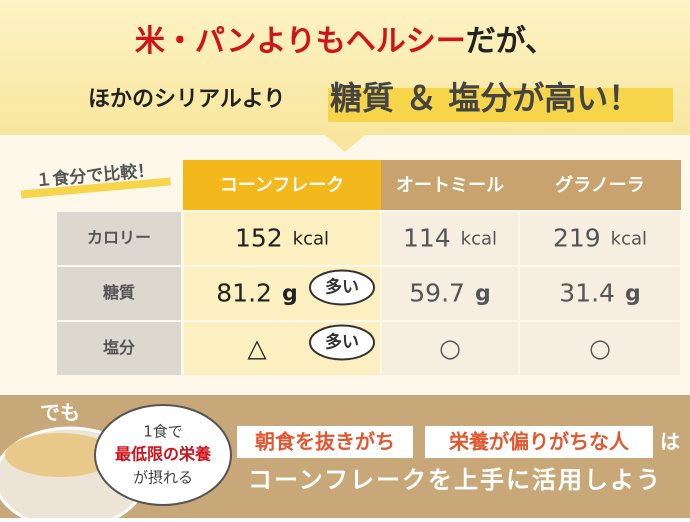 The height and width of the screenshot is (522, 690). Describe the element at coordinates (455, 480) in the screenshot. I see `message: コーンフレークを上手に活用しよう` at that location.